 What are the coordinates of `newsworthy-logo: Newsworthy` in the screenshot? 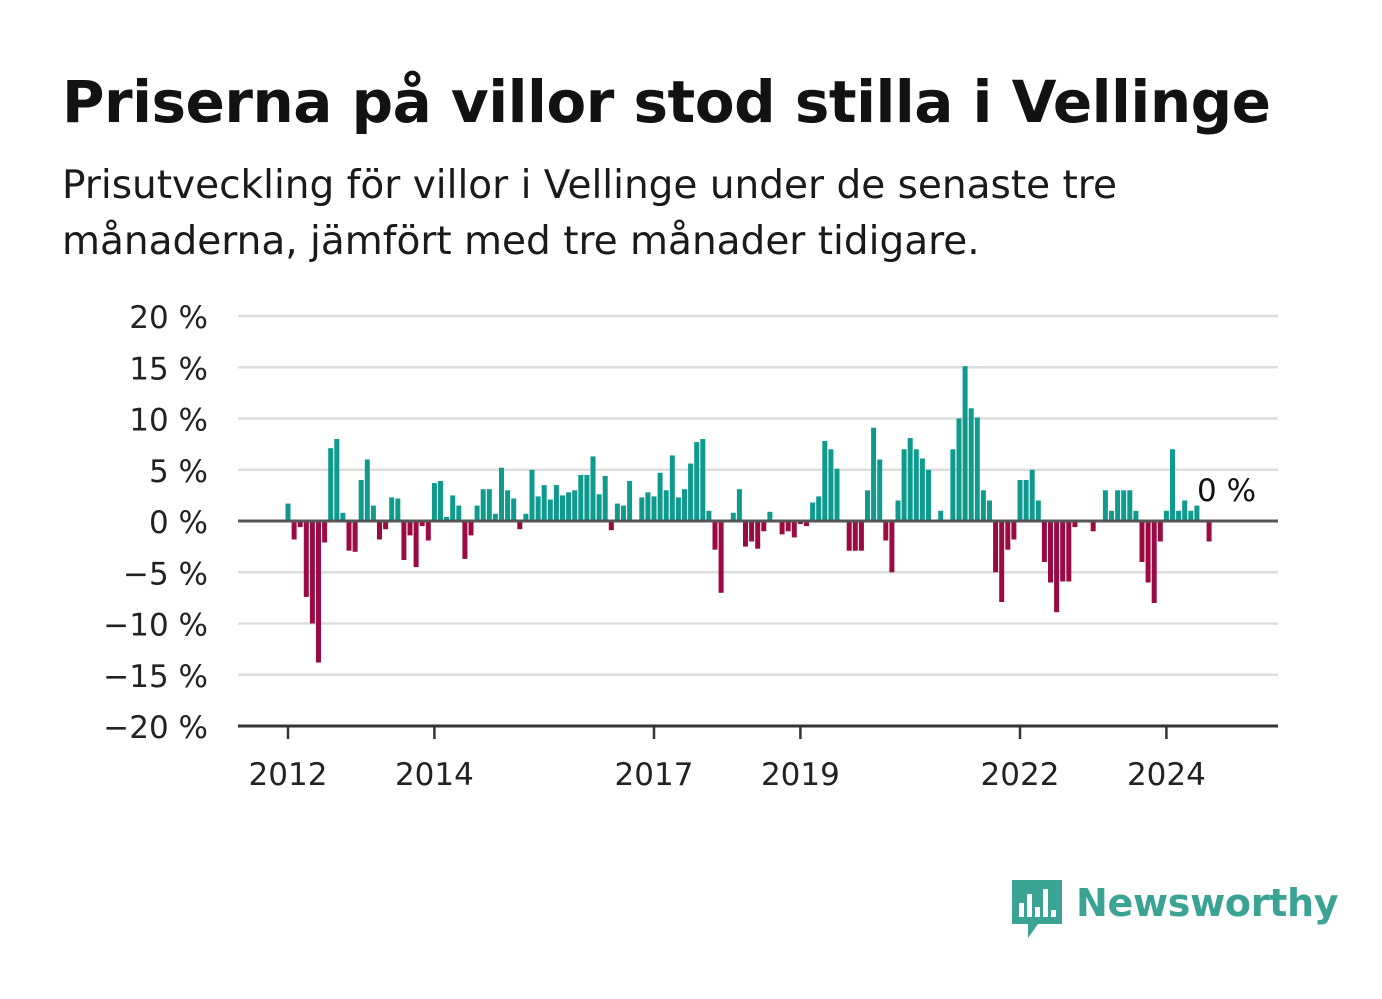 It's located at (1175, 910).